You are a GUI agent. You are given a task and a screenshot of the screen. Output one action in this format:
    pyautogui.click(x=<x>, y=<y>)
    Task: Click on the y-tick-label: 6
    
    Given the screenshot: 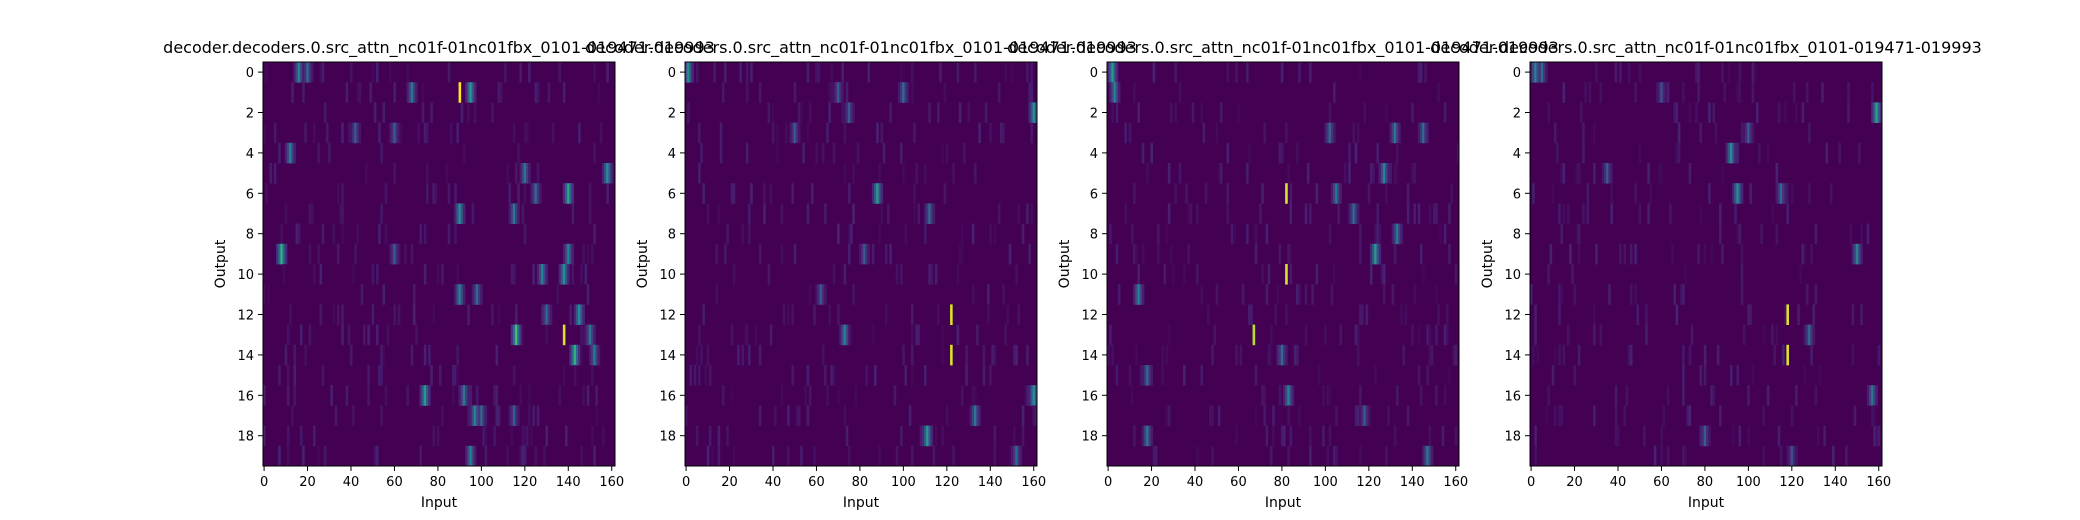 What is the action you would take?
    pyautogui.click(x=1517, y=194)
    